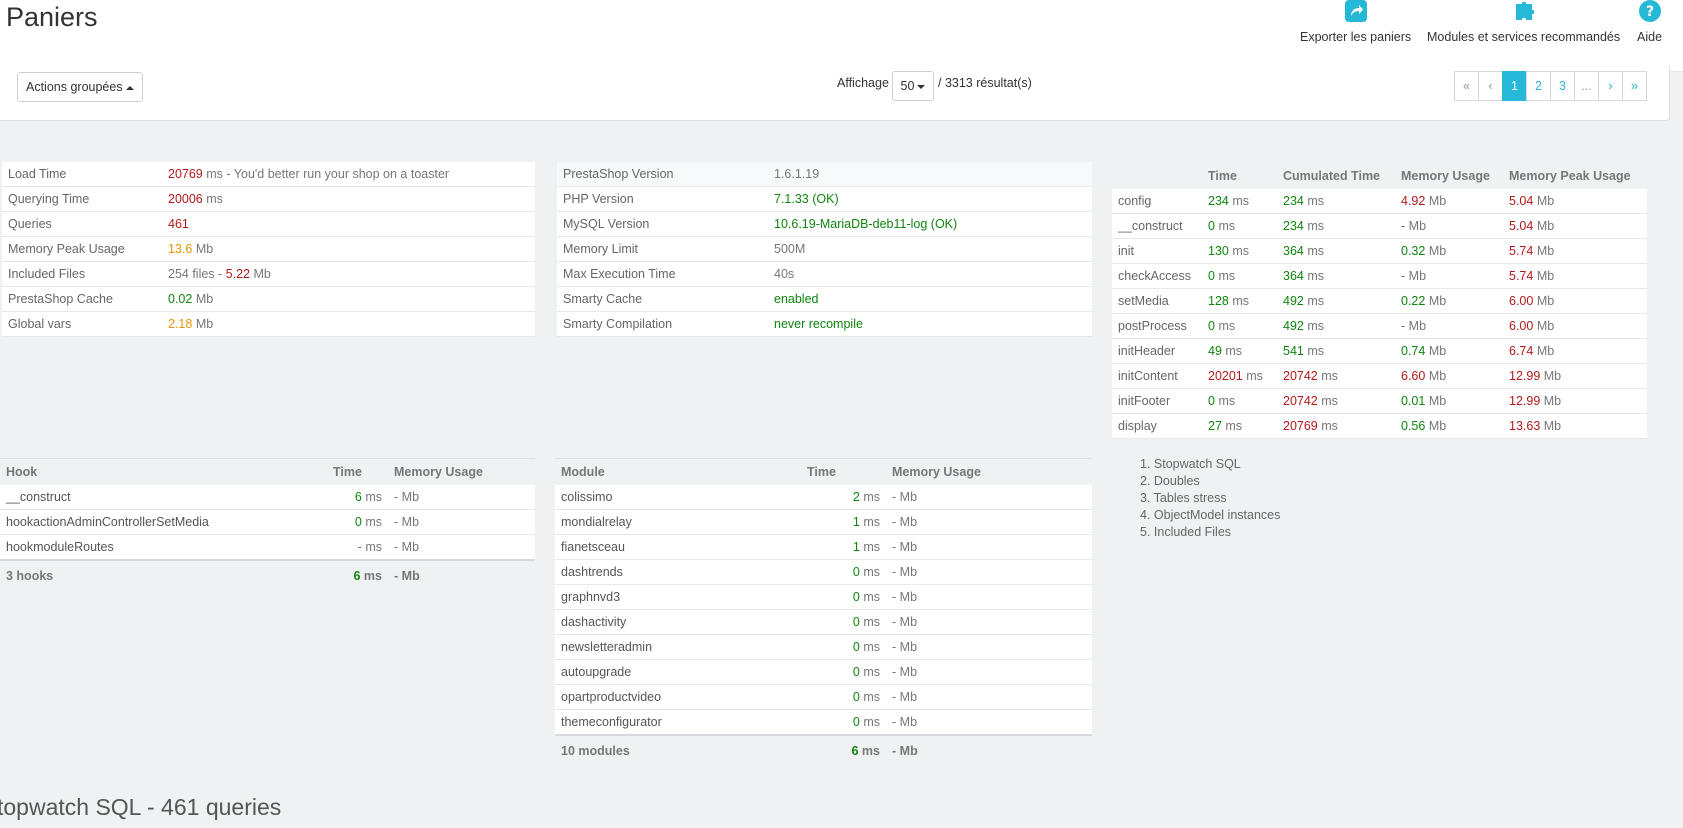  Describe the element at coordinates (1524, 37) in the screenshot. I see `recommended-modules-label: Modules et services recommandés` at that location.